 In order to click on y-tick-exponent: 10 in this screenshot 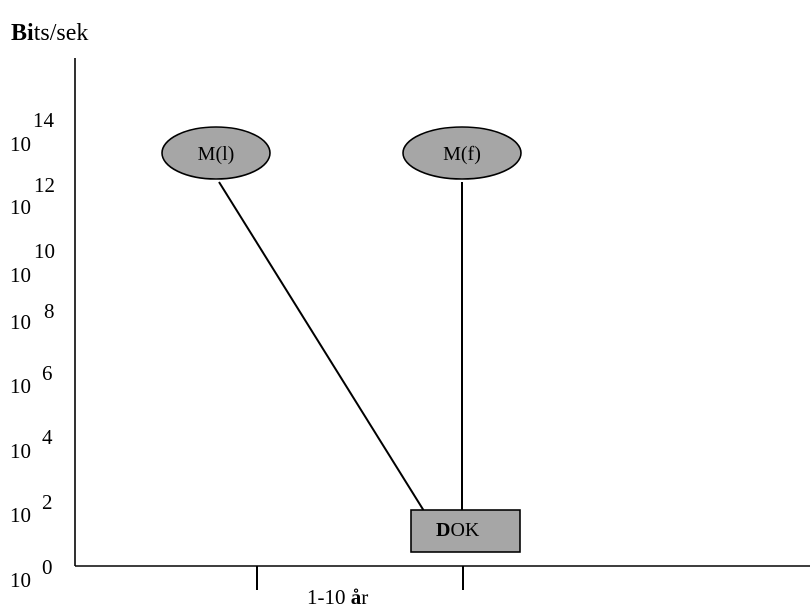, I will do `click(44, 251)`.